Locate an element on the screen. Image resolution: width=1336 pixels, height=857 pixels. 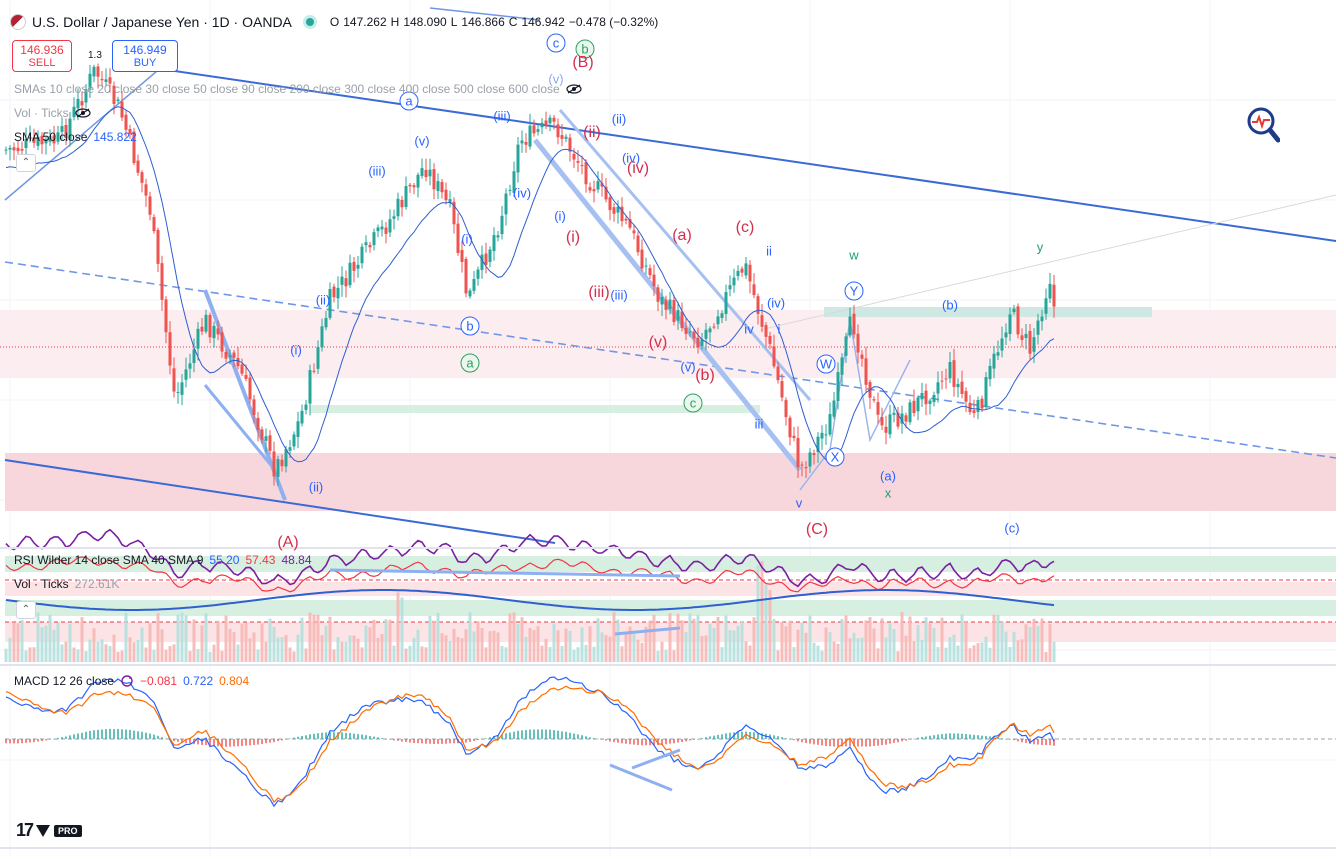
rsi-band is located at coordinates (670, 589).